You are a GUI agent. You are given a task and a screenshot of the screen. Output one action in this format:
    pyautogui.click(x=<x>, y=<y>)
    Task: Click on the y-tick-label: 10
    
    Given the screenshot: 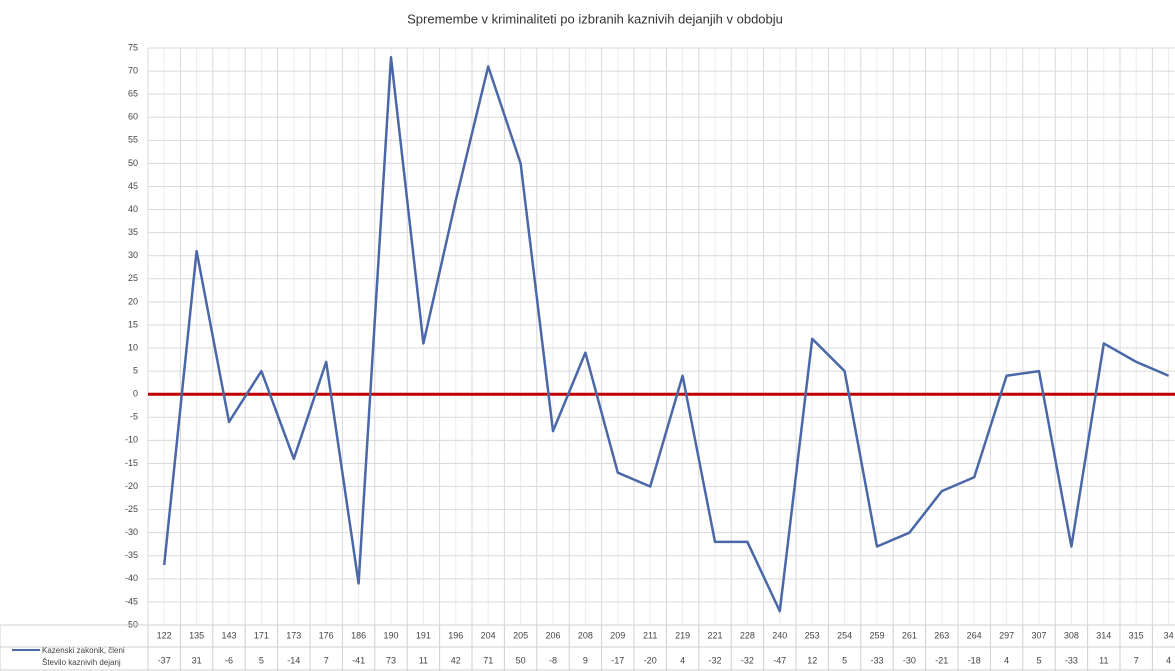 What is the action you would take?
    pyautogui.click(x=133, y=347)
    